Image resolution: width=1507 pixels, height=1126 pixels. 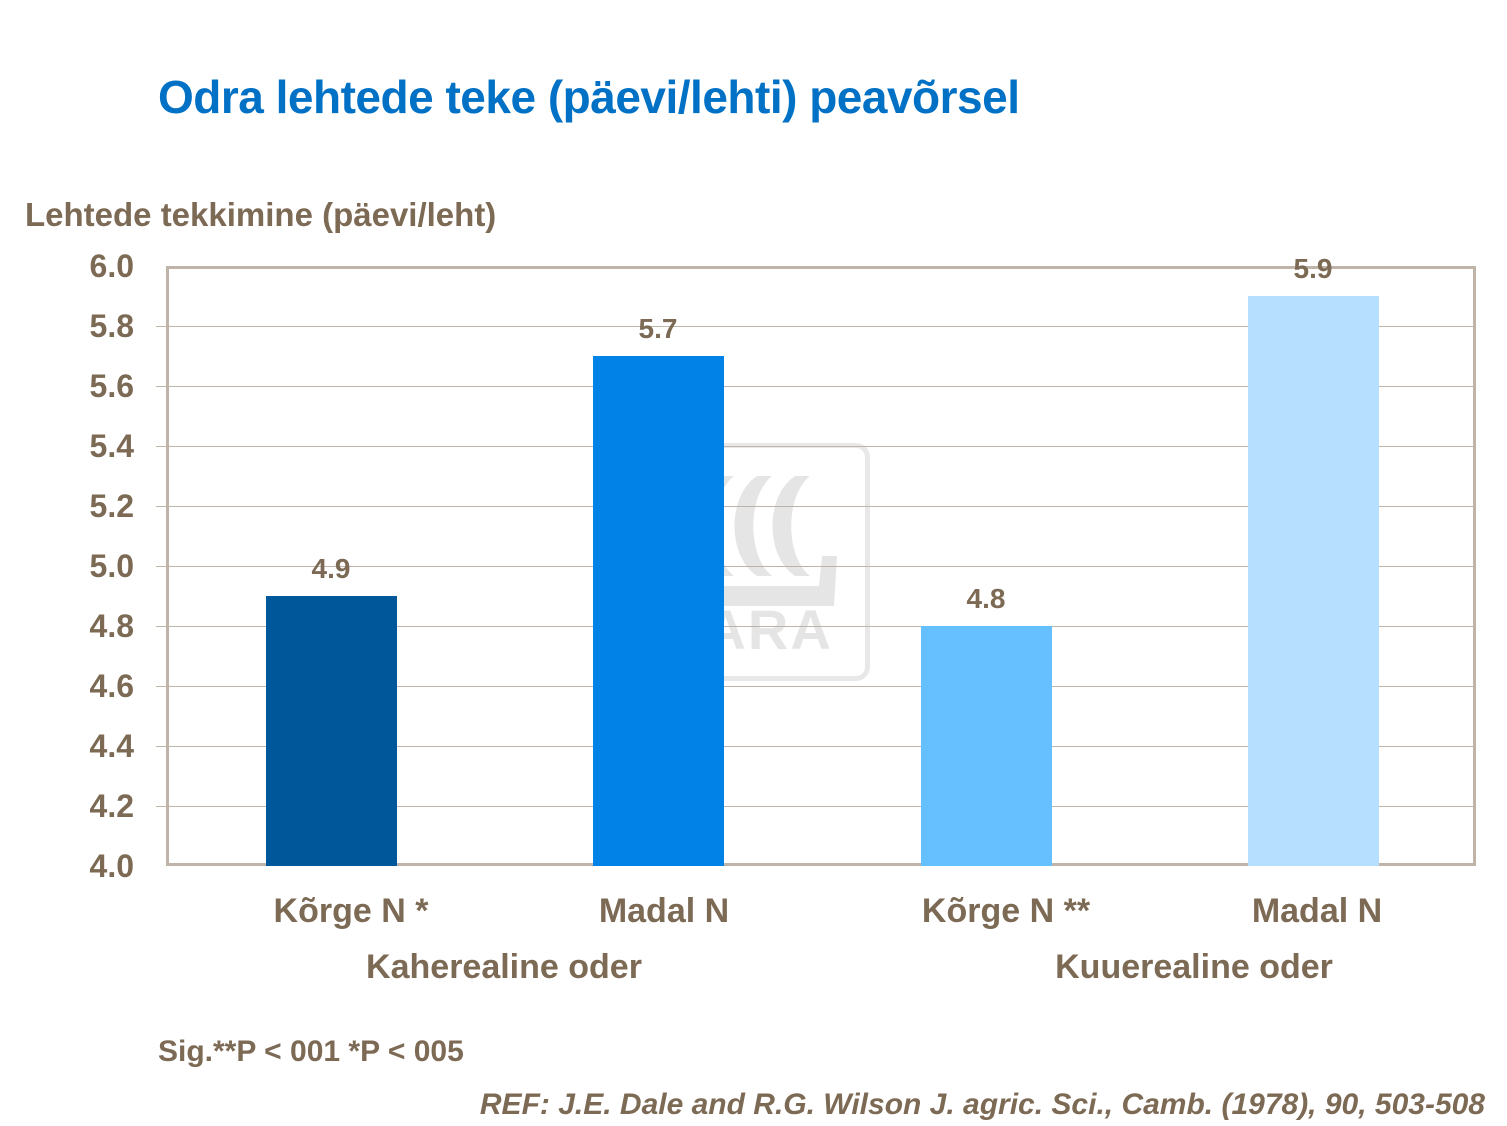 What do you see at coordinates (111, 326) in the screenshot?
I see `y-tick: 5.8` at bounding box center [111, 326].